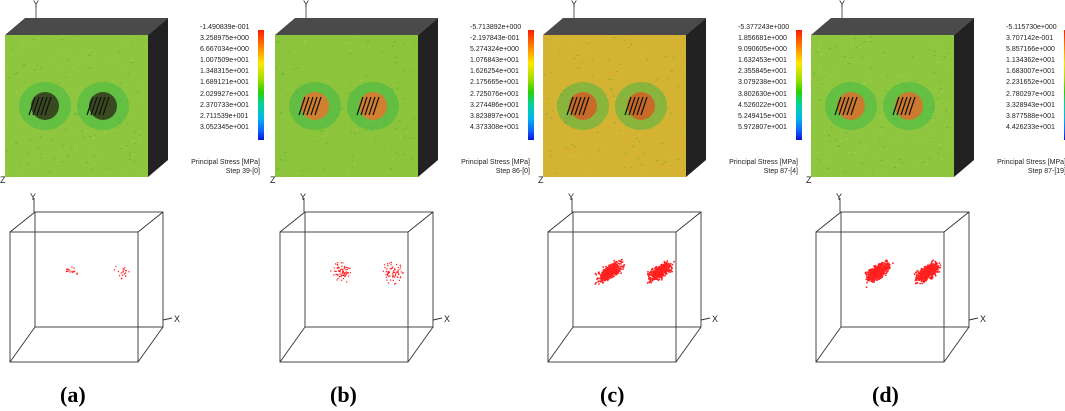 The height and width of the screenshot is (411, 1065). What do you see at coordinates (494, 72) in the screenshot?
I see `legend-value: 1.626254e+001` at bounding box center [494, 72].